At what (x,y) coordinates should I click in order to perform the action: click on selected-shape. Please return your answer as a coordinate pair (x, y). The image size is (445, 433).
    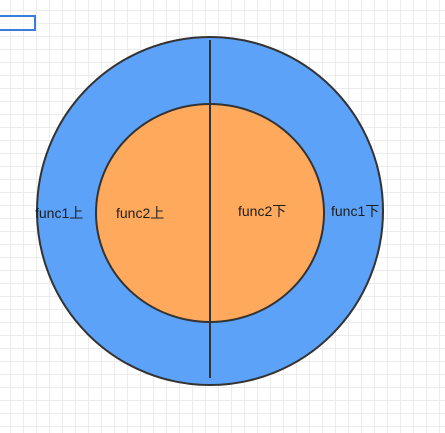
    Looking at the image, I should click on (18, 23).